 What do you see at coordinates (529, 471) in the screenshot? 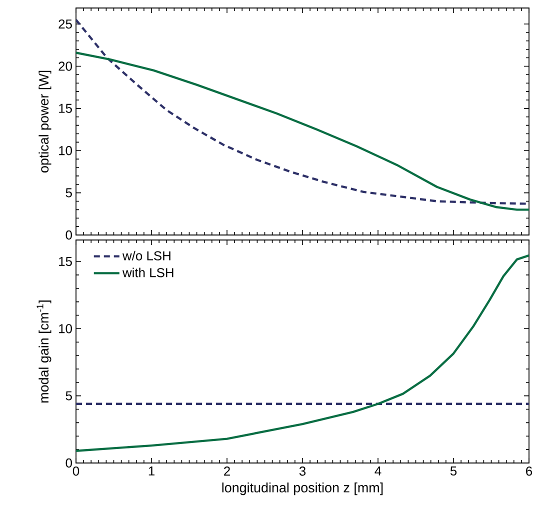
I see `x-tick-label: 6` at bounding box center [529, 471].